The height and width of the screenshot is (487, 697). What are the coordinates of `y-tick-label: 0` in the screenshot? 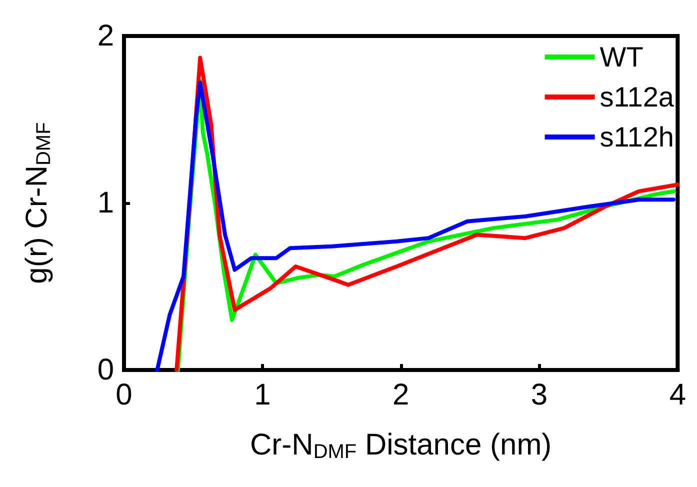 It's located at (105, 370).